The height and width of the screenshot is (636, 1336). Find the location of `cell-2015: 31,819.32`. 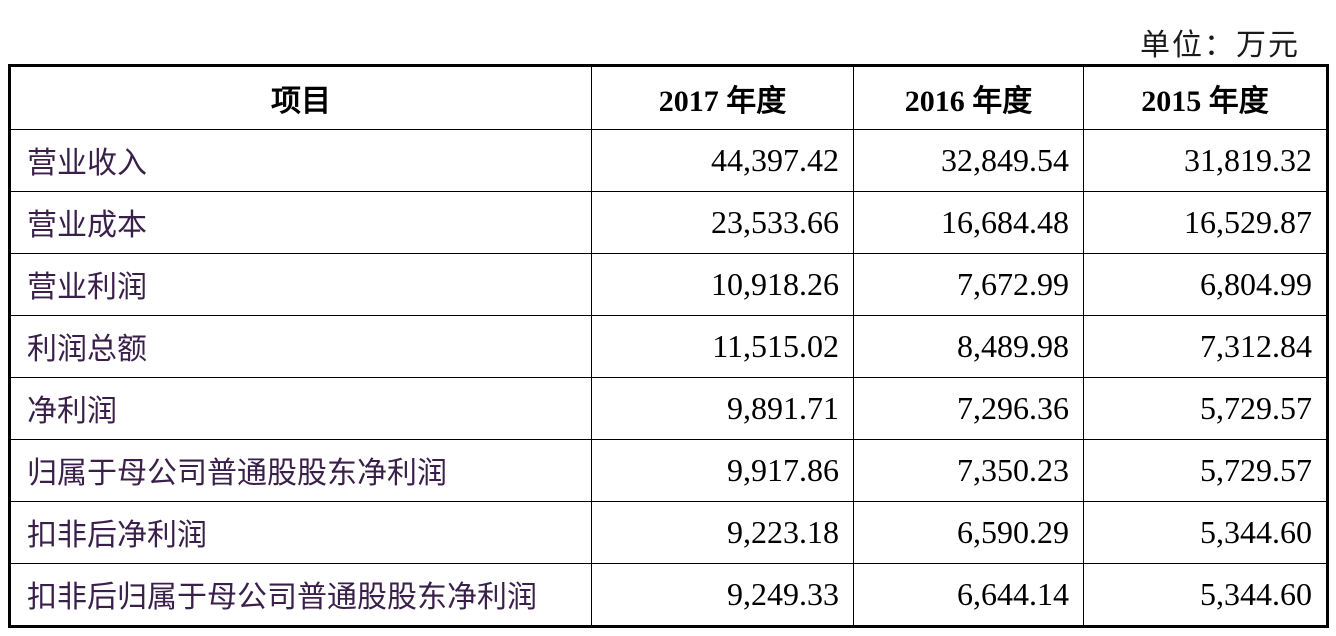

cell-2015: 31,819.32 is located at coordinates (1205, 160).